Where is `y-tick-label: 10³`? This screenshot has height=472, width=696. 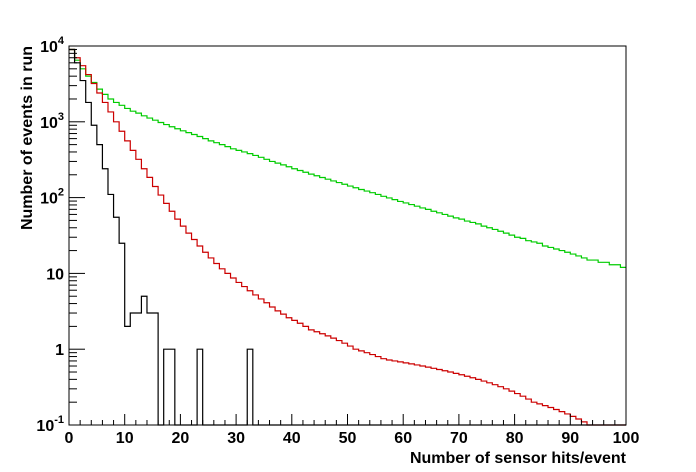
y-tick-label: 10³ is located at coordinates (52, 121).